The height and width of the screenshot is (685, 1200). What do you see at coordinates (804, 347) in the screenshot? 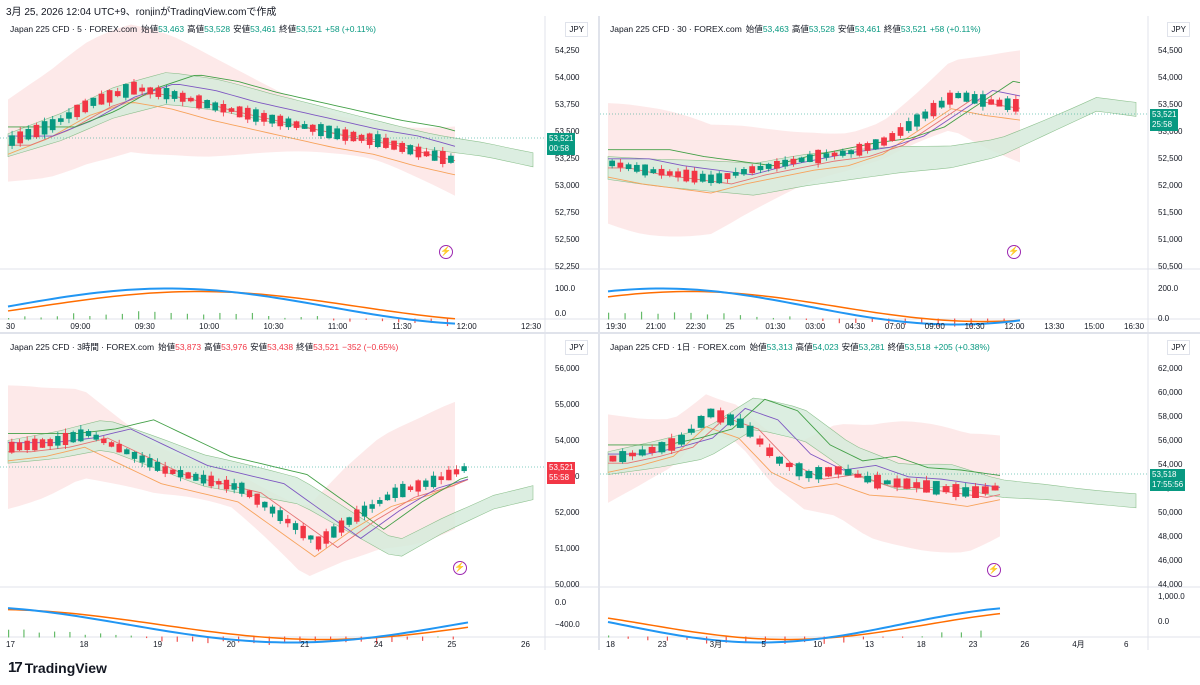
I see `high-label: 高値` at bounding box center [804, 347].